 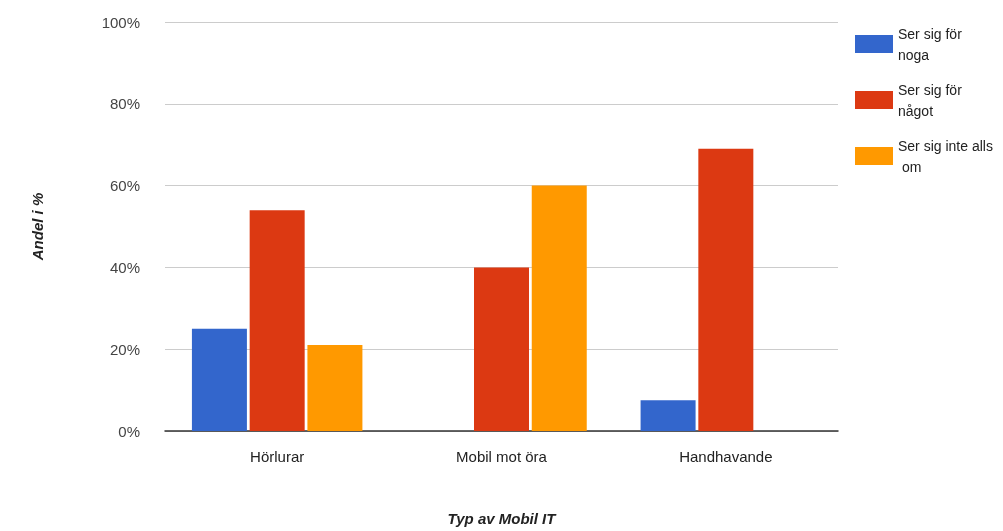 What do you see at coordinates (124, 349) in the screenshot?
I see `y-tick-label: 20%` at bounding box center [124, 349].